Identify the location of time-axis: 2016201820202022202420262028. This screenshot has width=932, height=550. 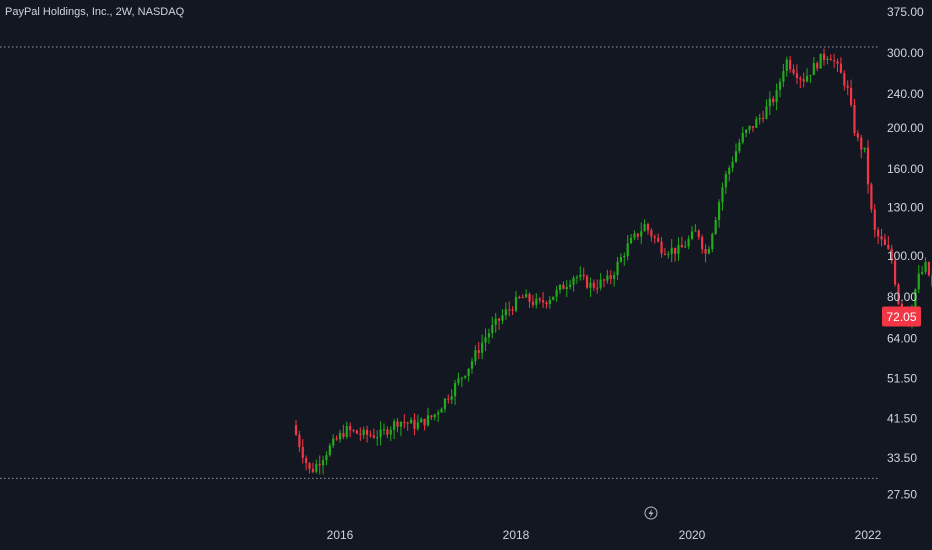
(629, 535).